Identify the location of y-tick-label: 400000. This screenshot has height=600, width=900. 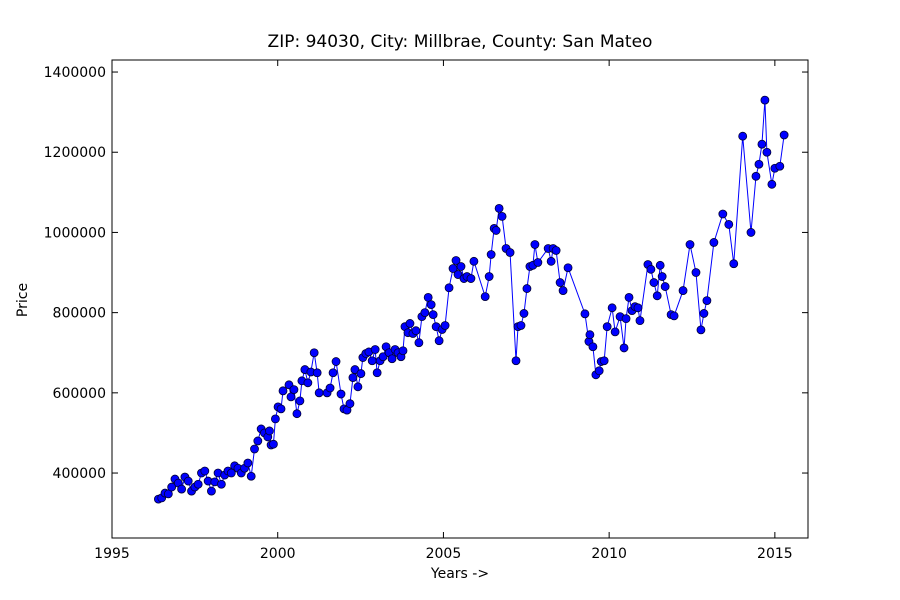
(79, 474).